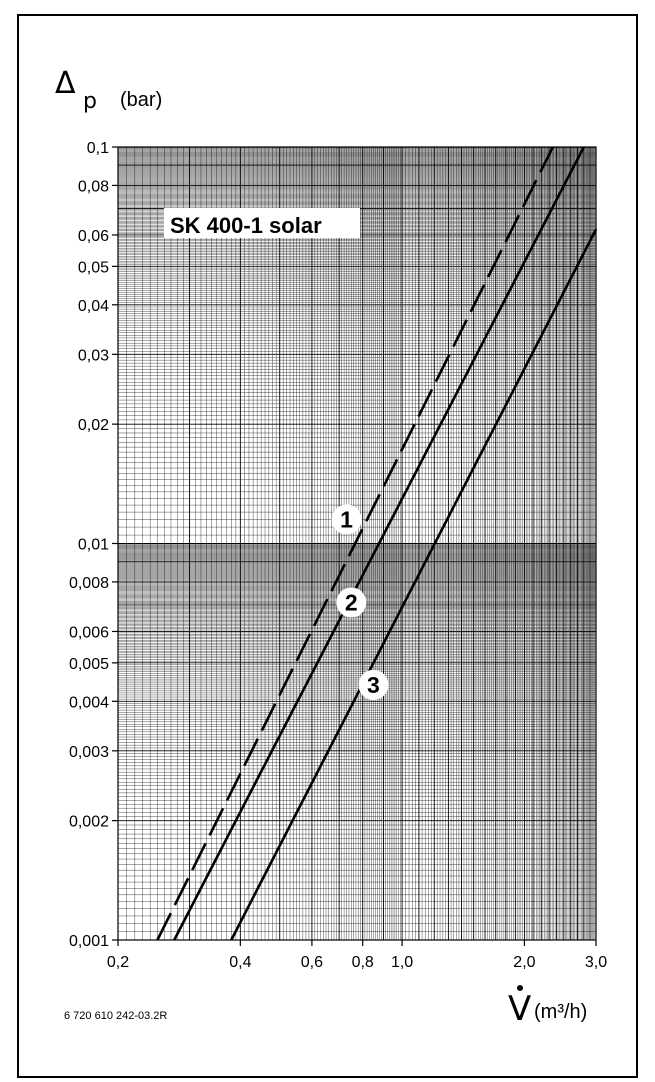 This screenshot has width=655, height=1082. Describe the element at coordinates (65, 83) in the screenshot. I see `y-axis-label-symbol: Δ` at that location.